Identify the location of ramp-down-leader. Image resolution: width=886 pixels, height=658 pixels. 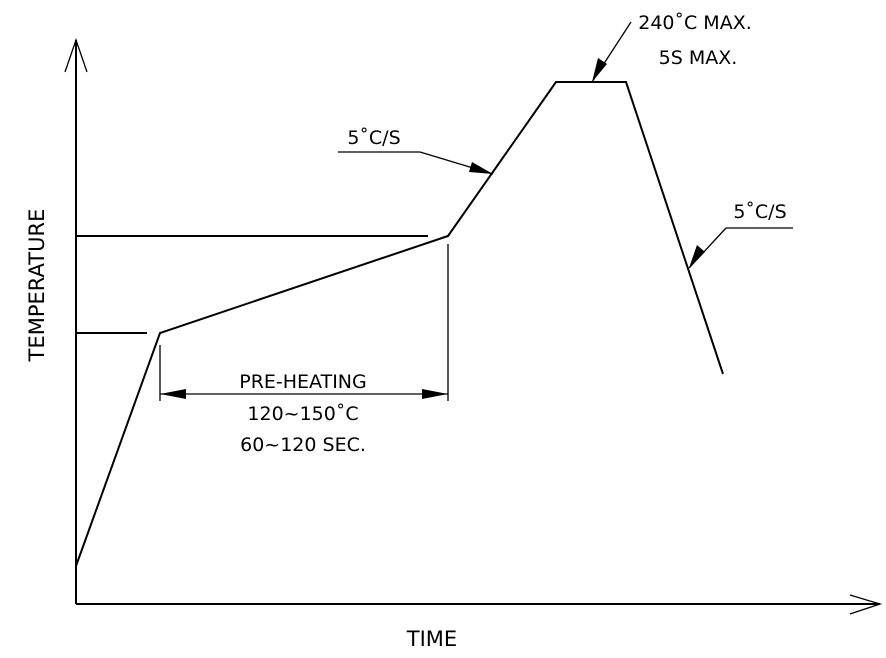
(740, 248).